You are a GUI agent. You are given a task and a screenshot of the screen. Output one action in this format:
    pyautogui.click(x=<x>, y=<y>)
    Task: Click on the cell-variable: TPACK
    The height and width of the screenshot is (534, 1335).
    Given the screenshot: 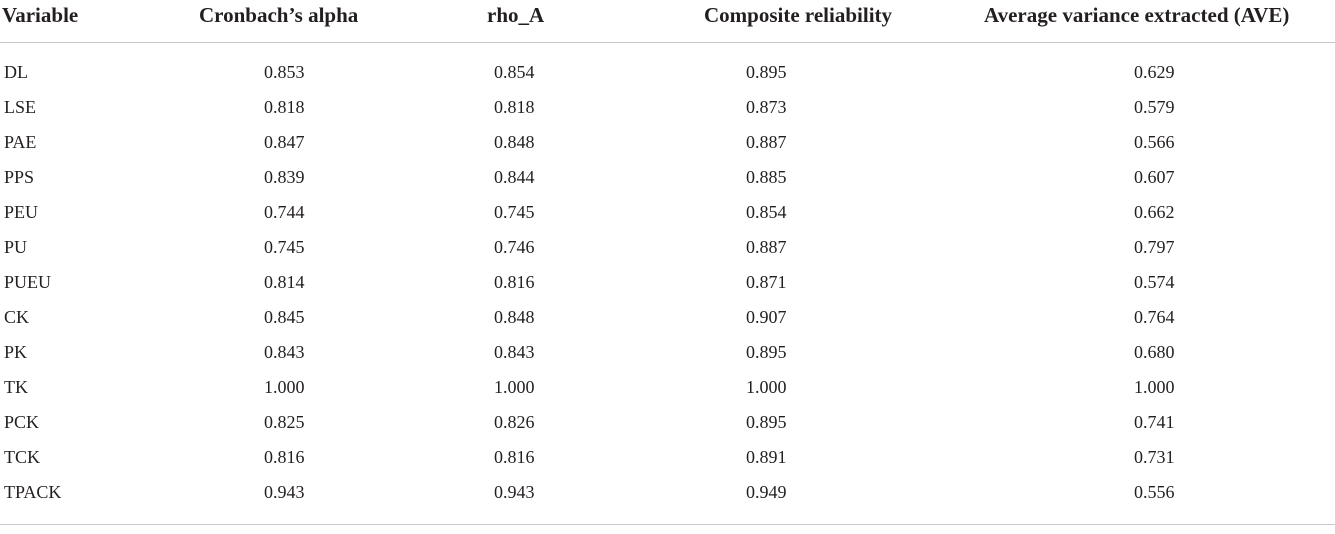 What is the action you would take?
    pyautogui.click(x=33, y=492)
    